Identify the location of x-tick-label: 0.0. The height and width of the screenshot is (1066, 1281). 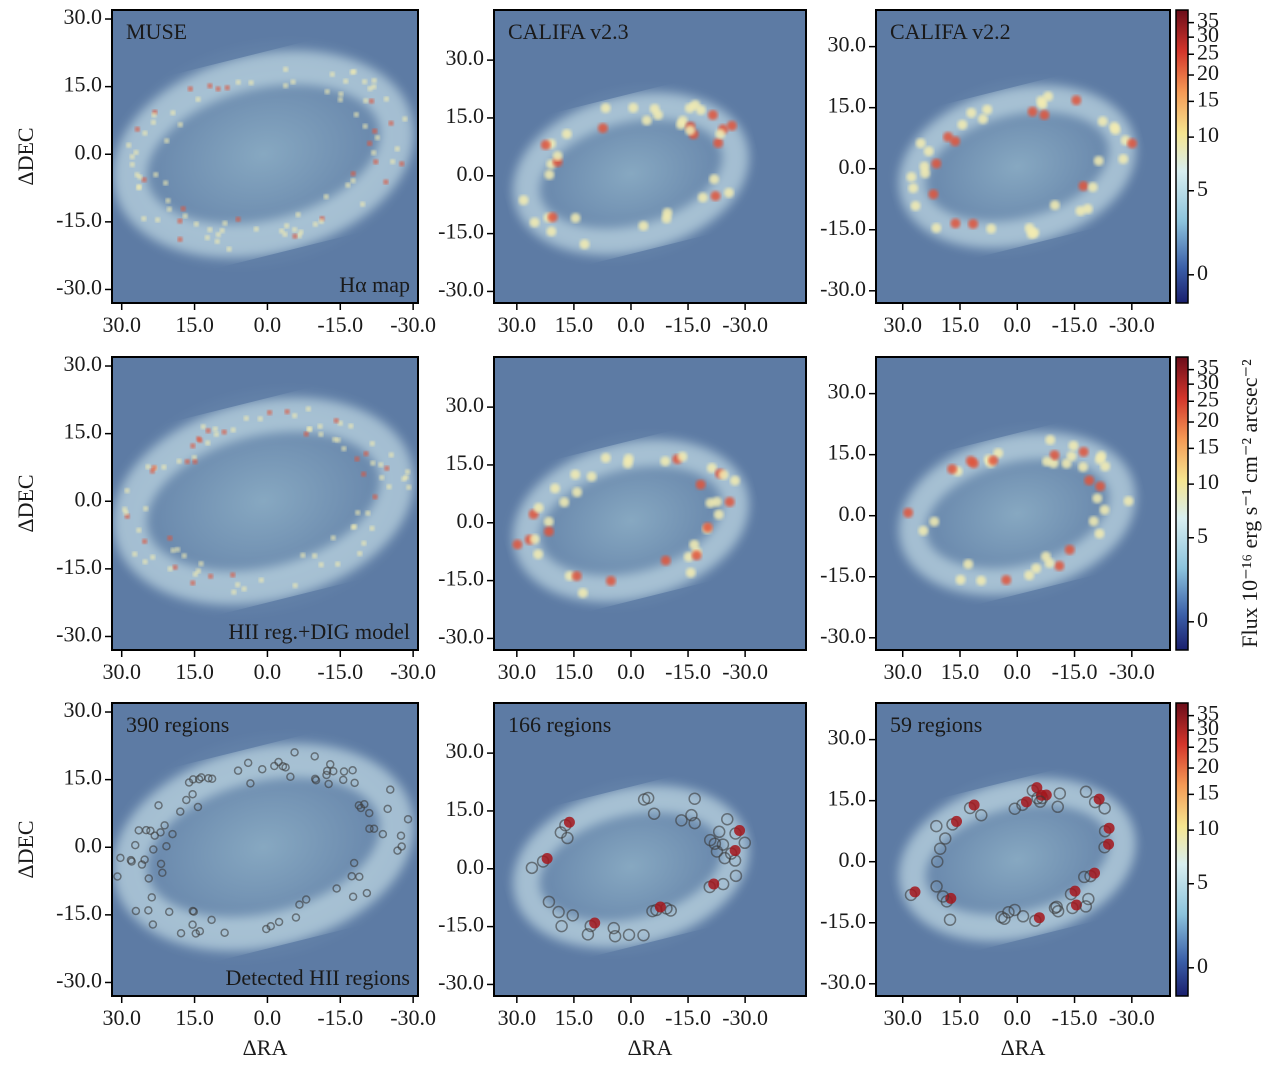
(1018, 324).